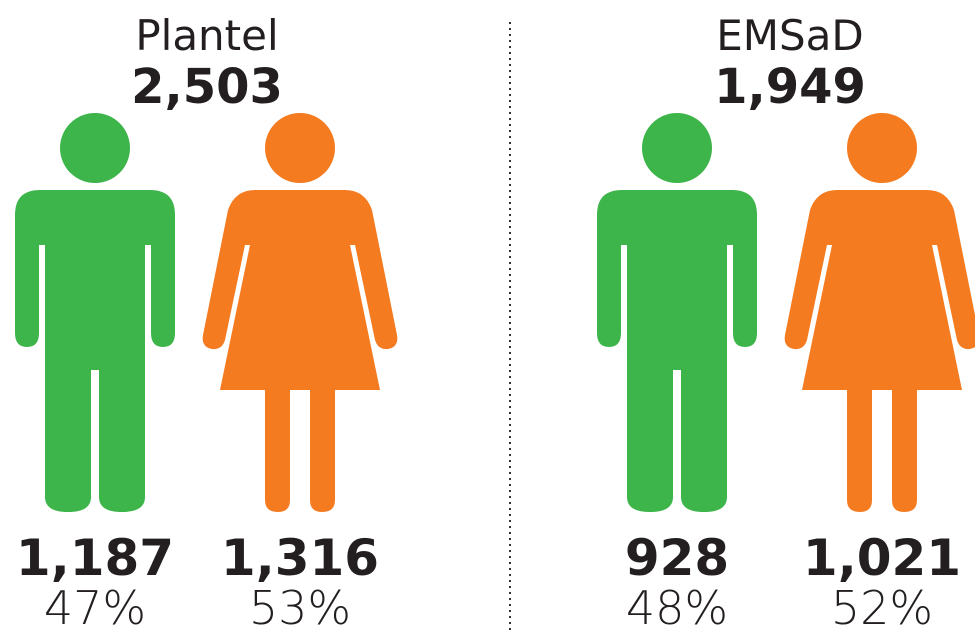 This screenshot has height=631, width=975. I want to click on group-percent: 48%, so click(677, 606).